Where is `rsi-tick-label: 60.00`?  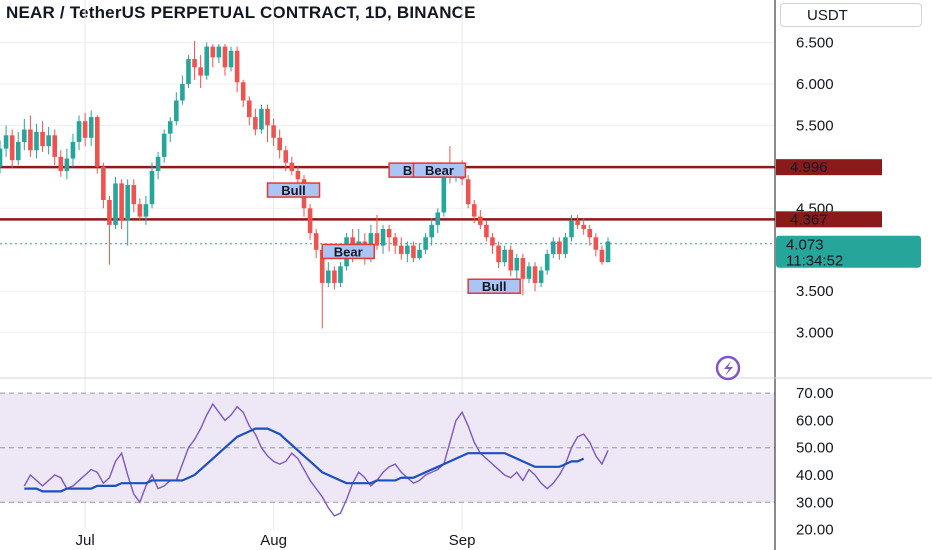
rsi-tick-label: 60.00 is located at coordinates (815, 420).